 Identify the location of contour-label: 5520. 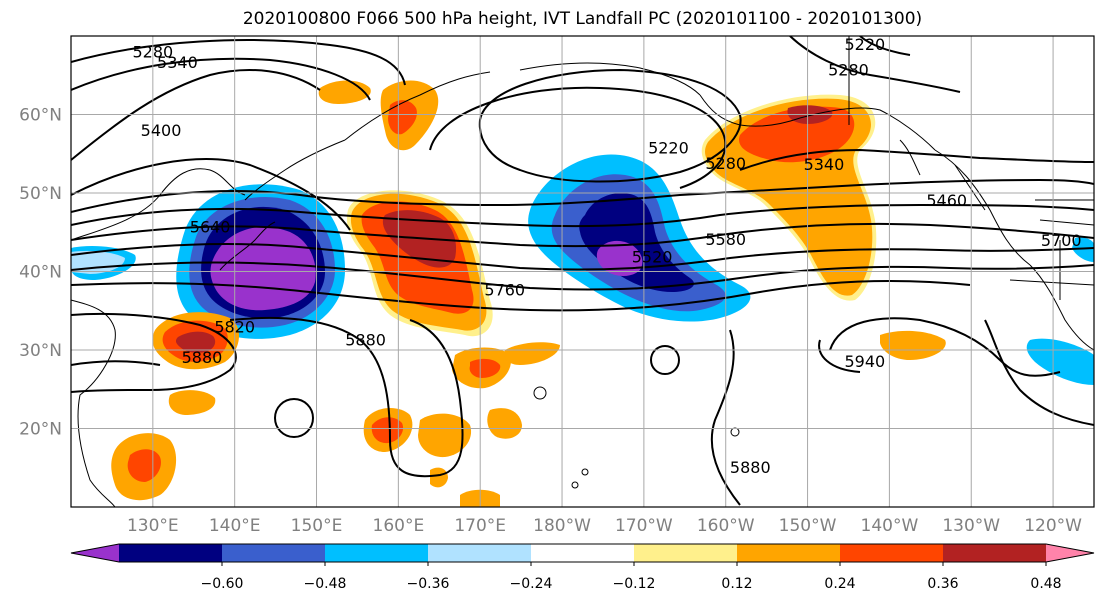
(652, 257).